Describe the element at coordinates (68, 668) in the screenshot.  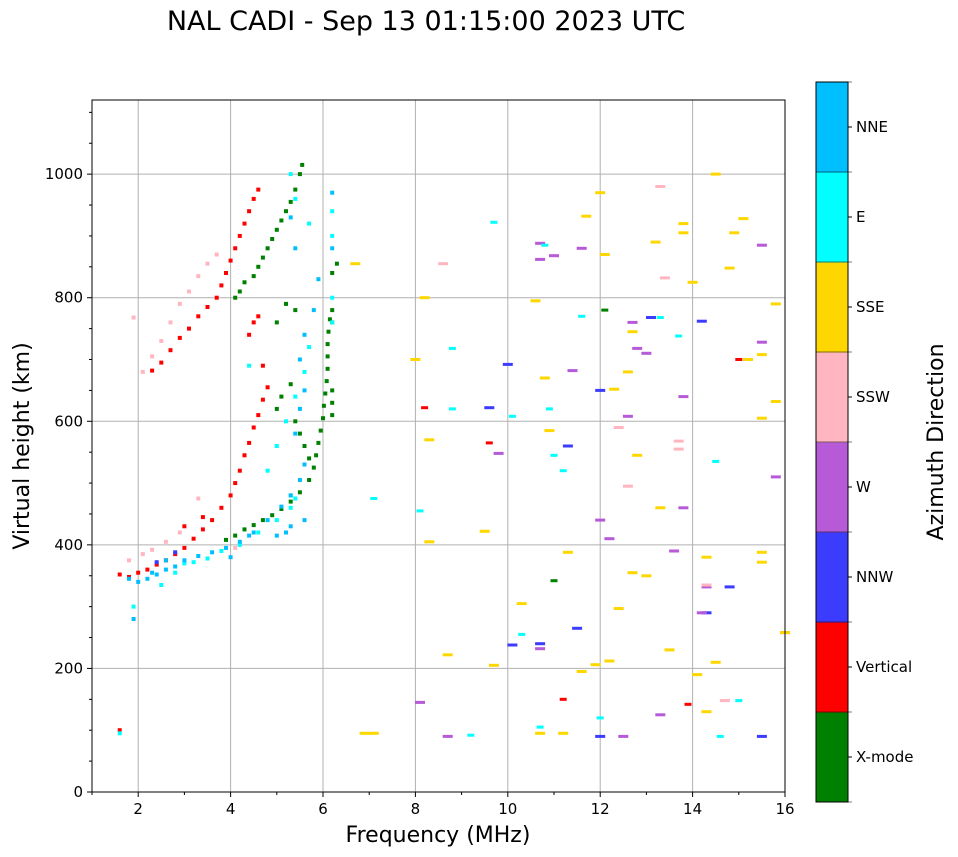
I see `y-tick-label: 200` at that location.